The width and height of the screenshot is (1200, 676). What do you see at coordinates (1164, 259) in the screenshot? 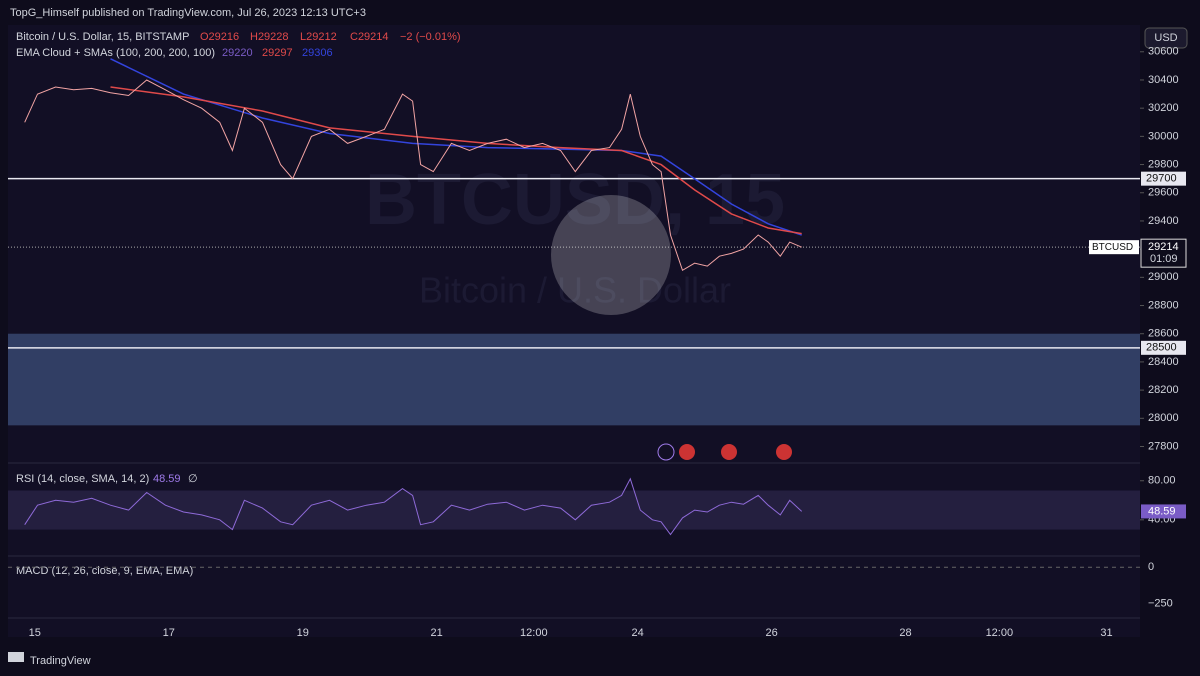
I see `countdown: 01:09` at bounding box center [1164, 259].